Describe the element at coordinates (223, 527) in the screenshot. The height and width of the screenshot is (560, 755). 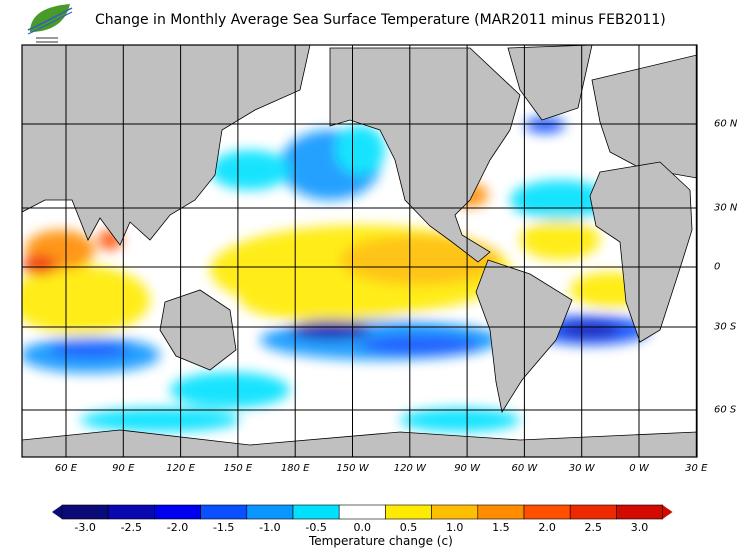
I see `colorbar-tick-label: -1.5` at that location.